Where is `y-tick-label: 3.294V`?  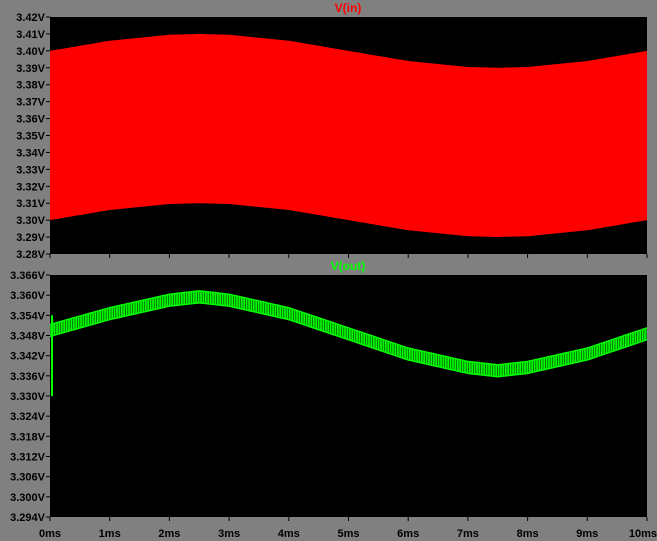
y-tick-label: 3.294V is located at coordinates (28, 518).